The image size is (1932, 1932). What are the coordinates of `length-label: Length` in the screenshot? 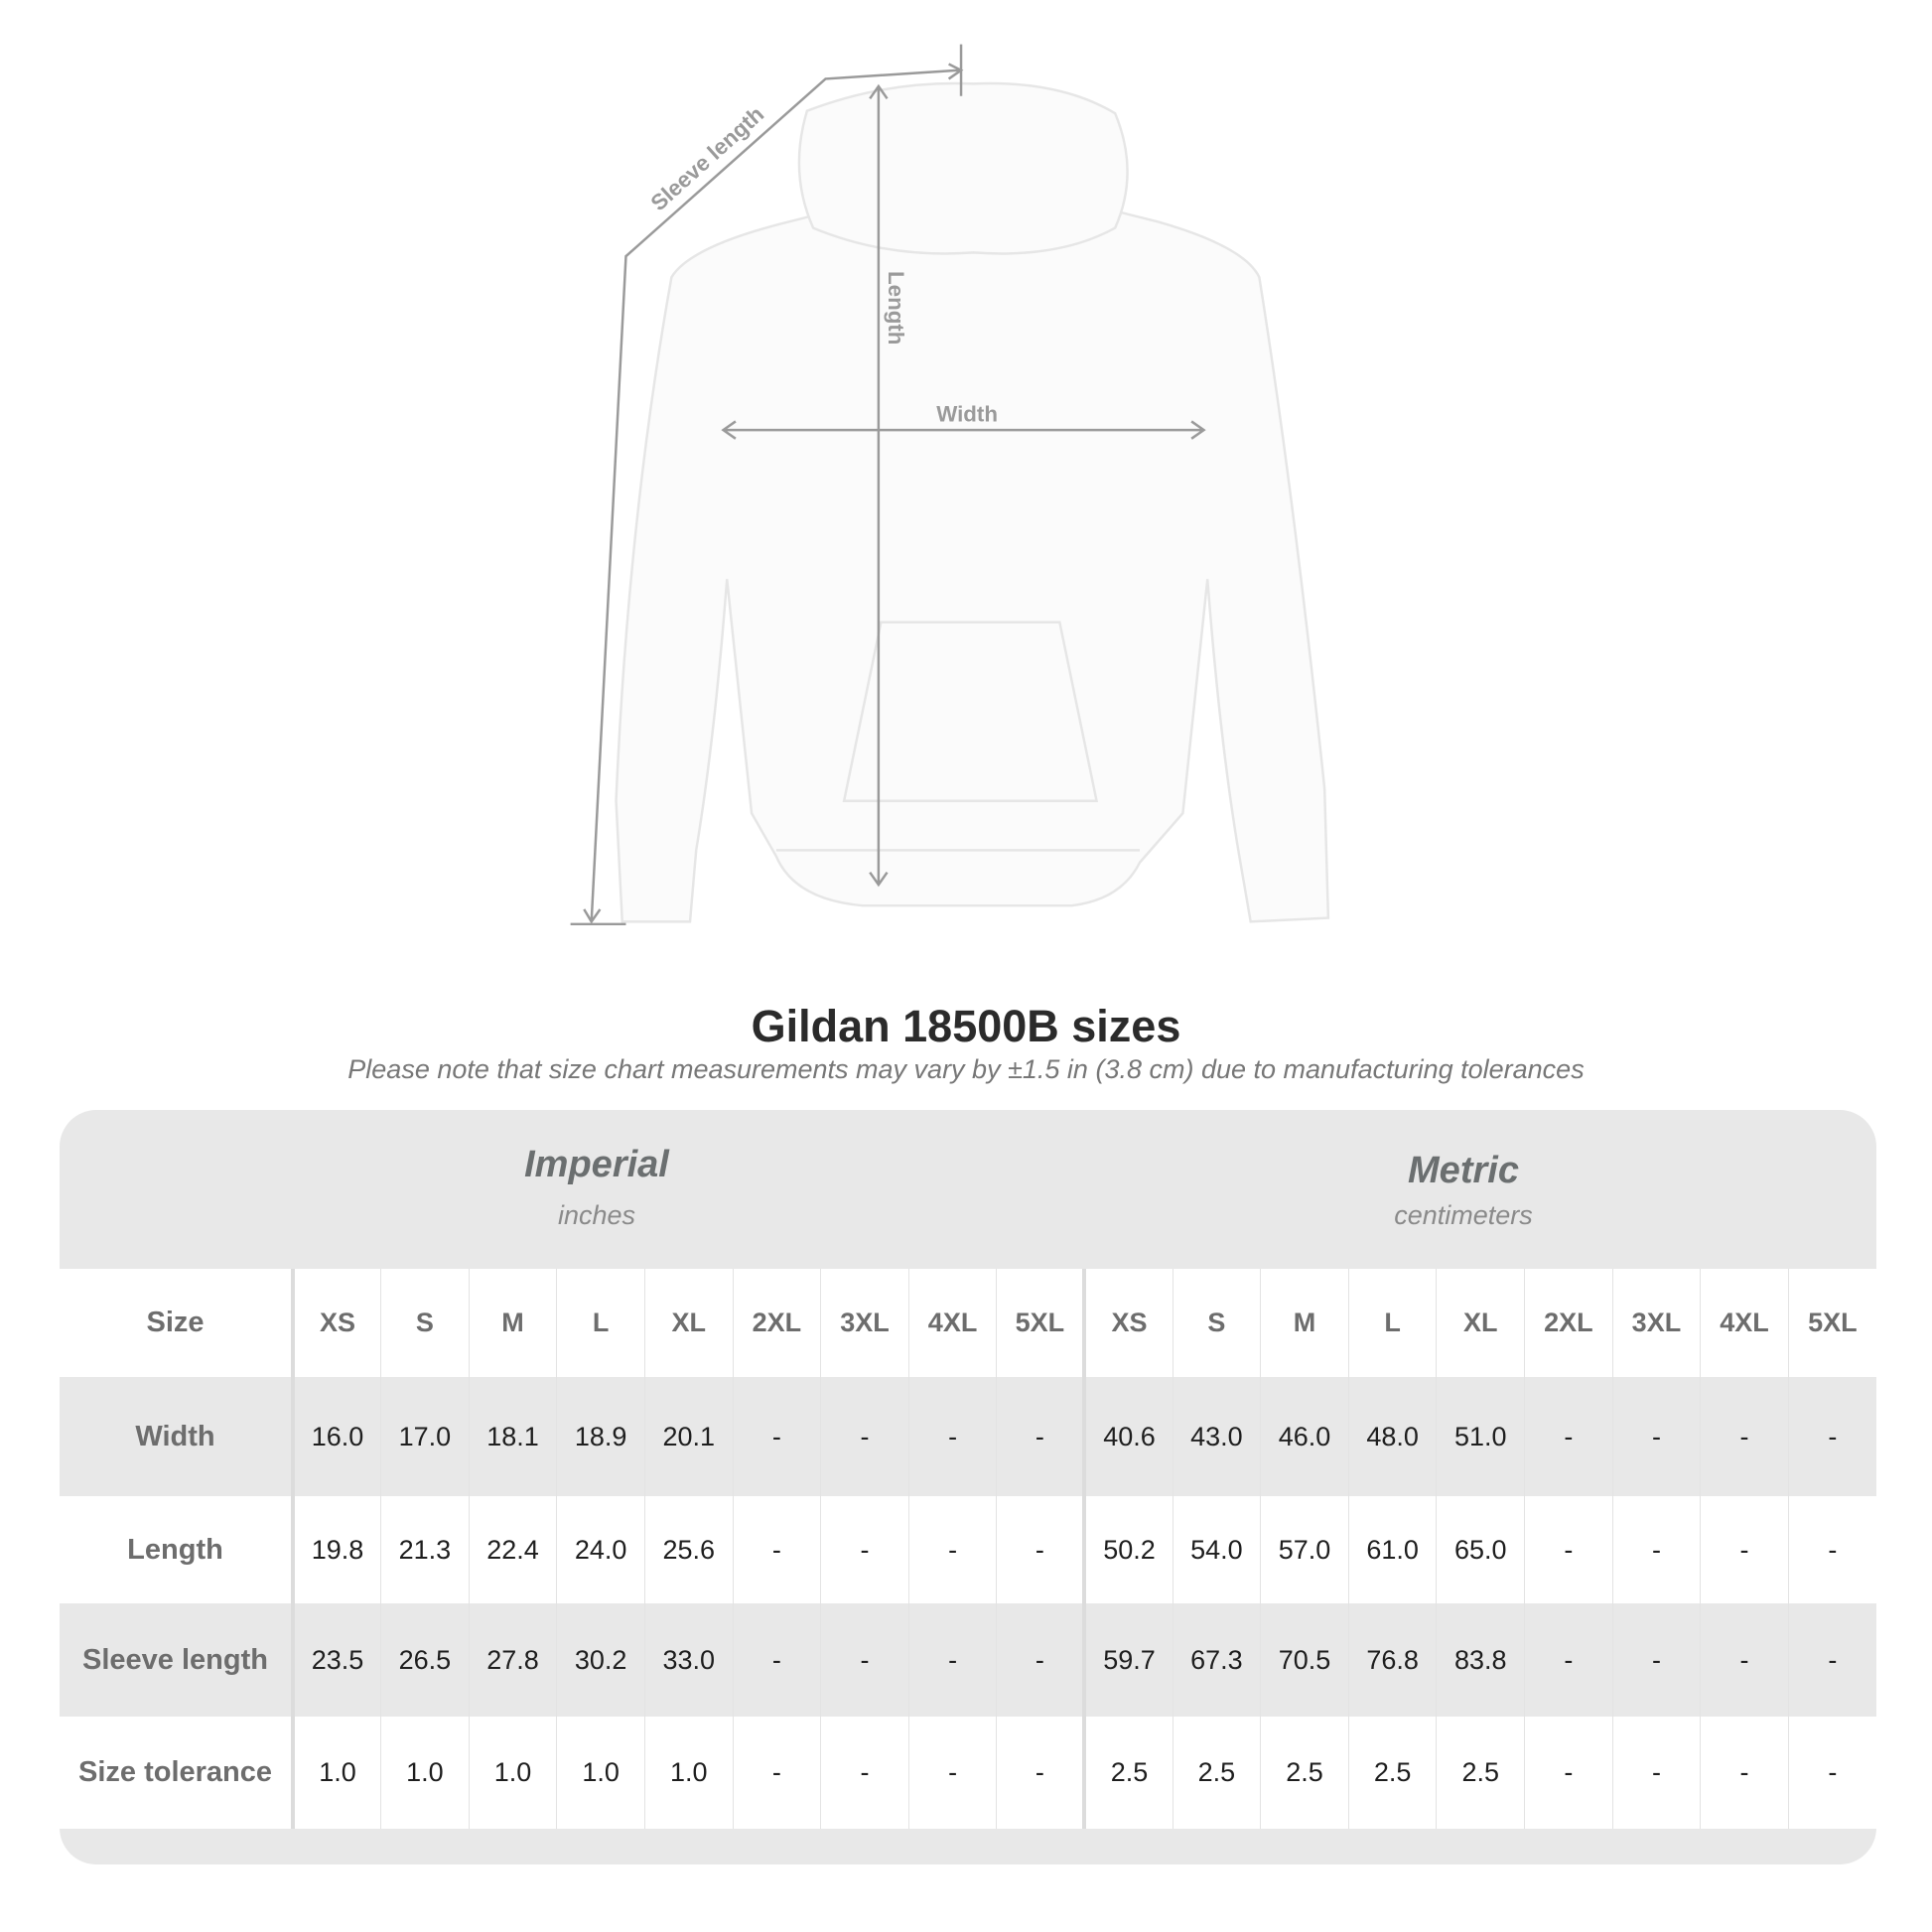 It's located at (896, 308).